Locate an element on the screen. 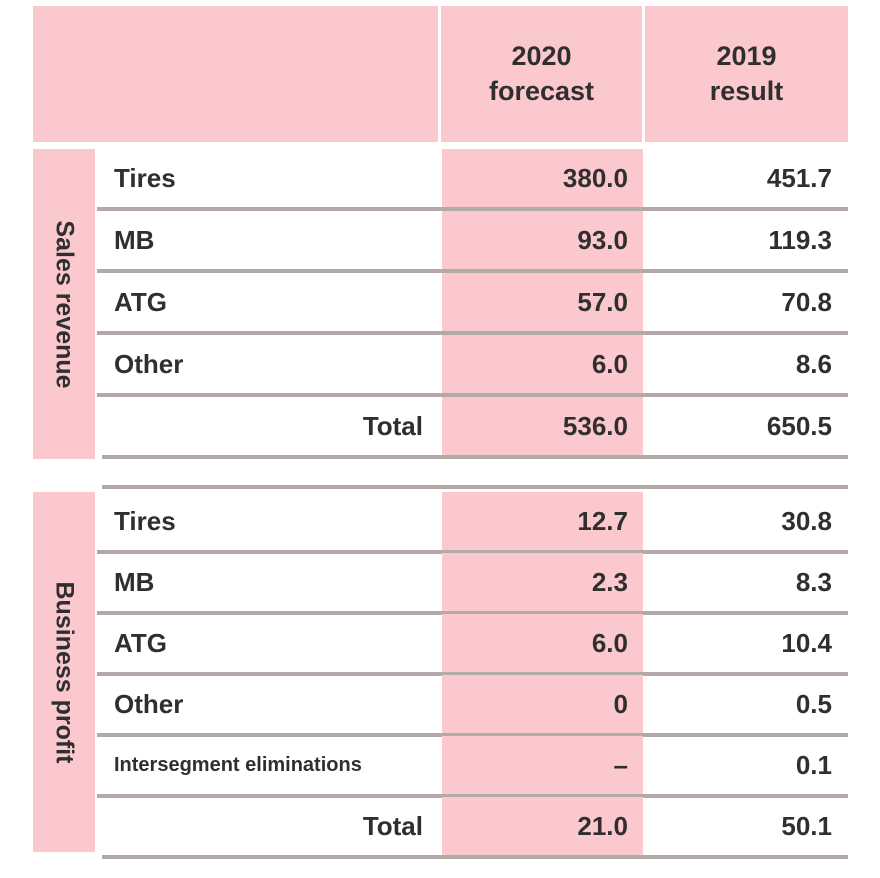 The height and width of the screenshot is (878, 880). table-row: MB 93.0 119.3 is located at coordinates (472, 242).